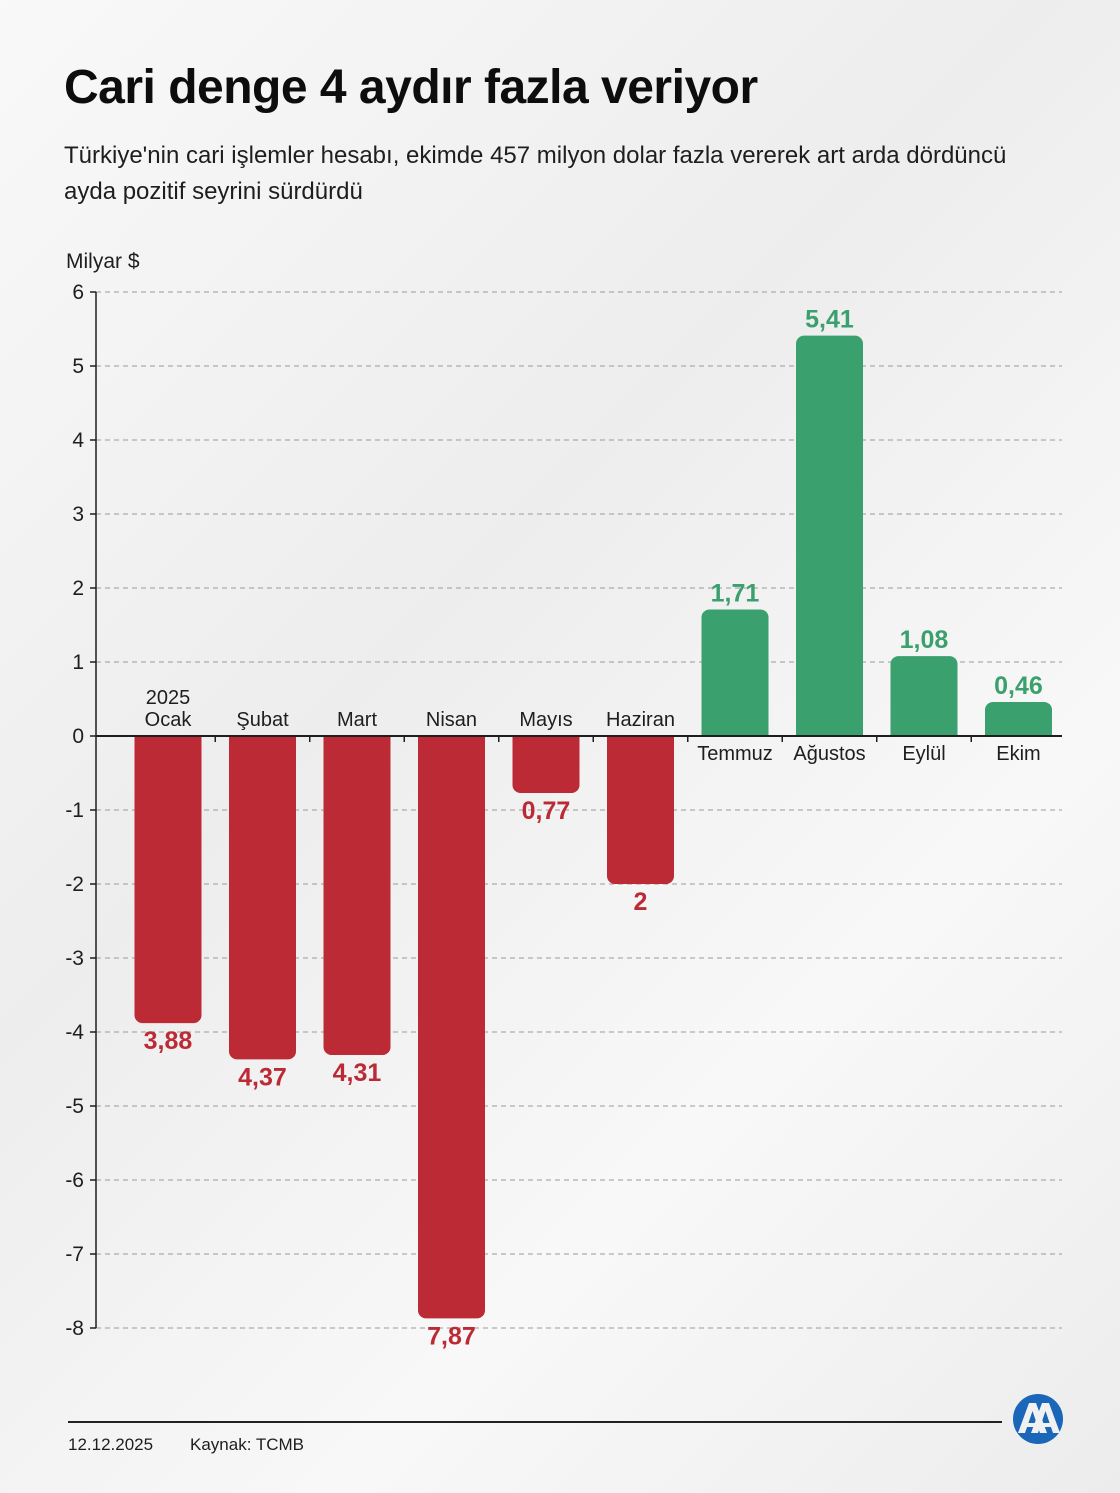 The width and height of the screenshot is (1120, 1493). What do you see at coordinates (641, 902) in the screenshot?
I see `value-label: 2` at bounding box center [641, 902].